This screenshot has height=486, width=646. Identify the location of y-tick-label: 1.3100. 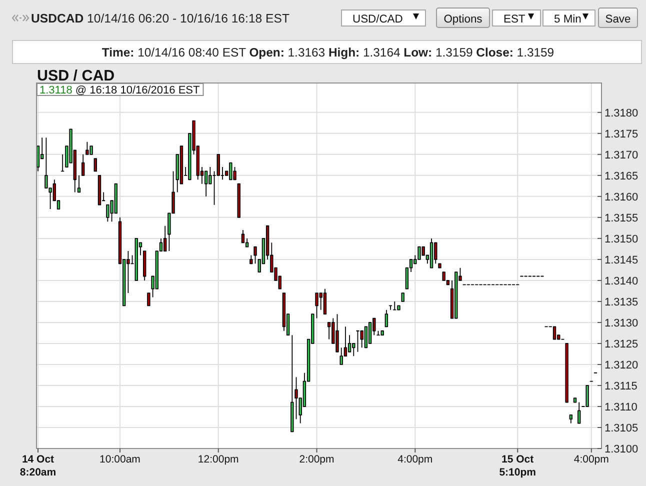
(621, 449).